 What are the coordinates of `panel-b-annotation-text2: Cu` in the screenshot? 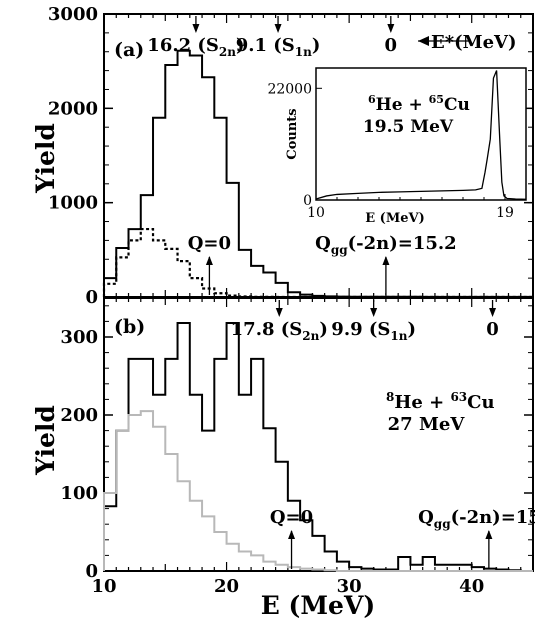 It's located at (480, 402).